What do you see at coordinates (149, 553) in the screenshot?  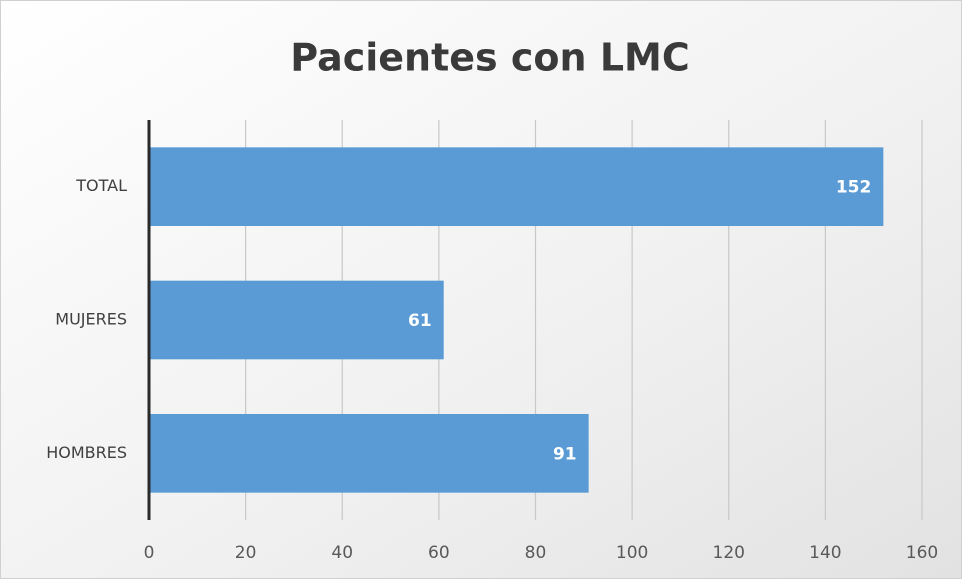 I see `x-tick-label: 0` at bounding box center [149, 553].